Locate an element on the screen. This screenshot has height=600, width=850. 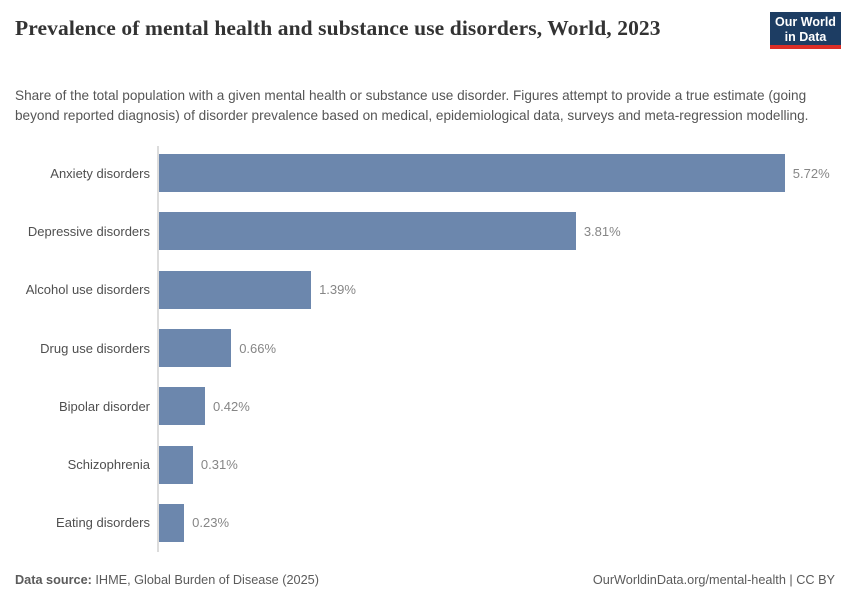
bar-row: Anxiety disorders 5.72% is located at coordinates (425, 173).